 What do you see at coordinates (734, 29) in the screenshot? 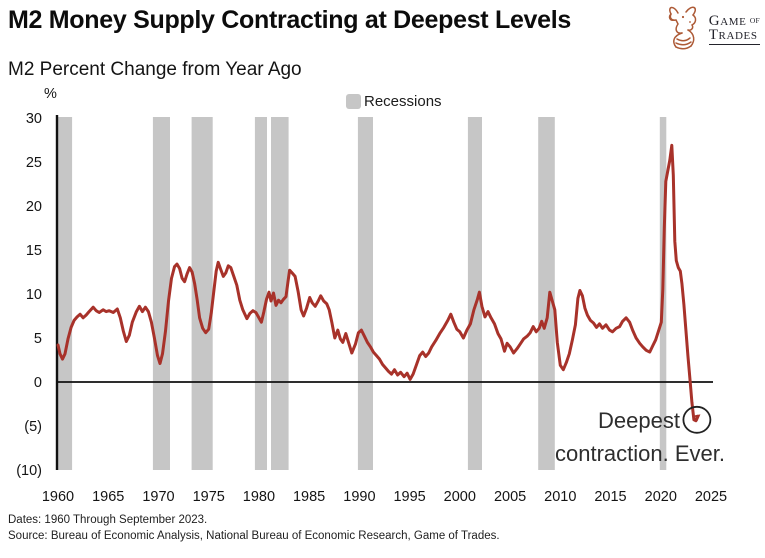
I see `logo-text: Game of Trades` at bounding box center [734, 29].